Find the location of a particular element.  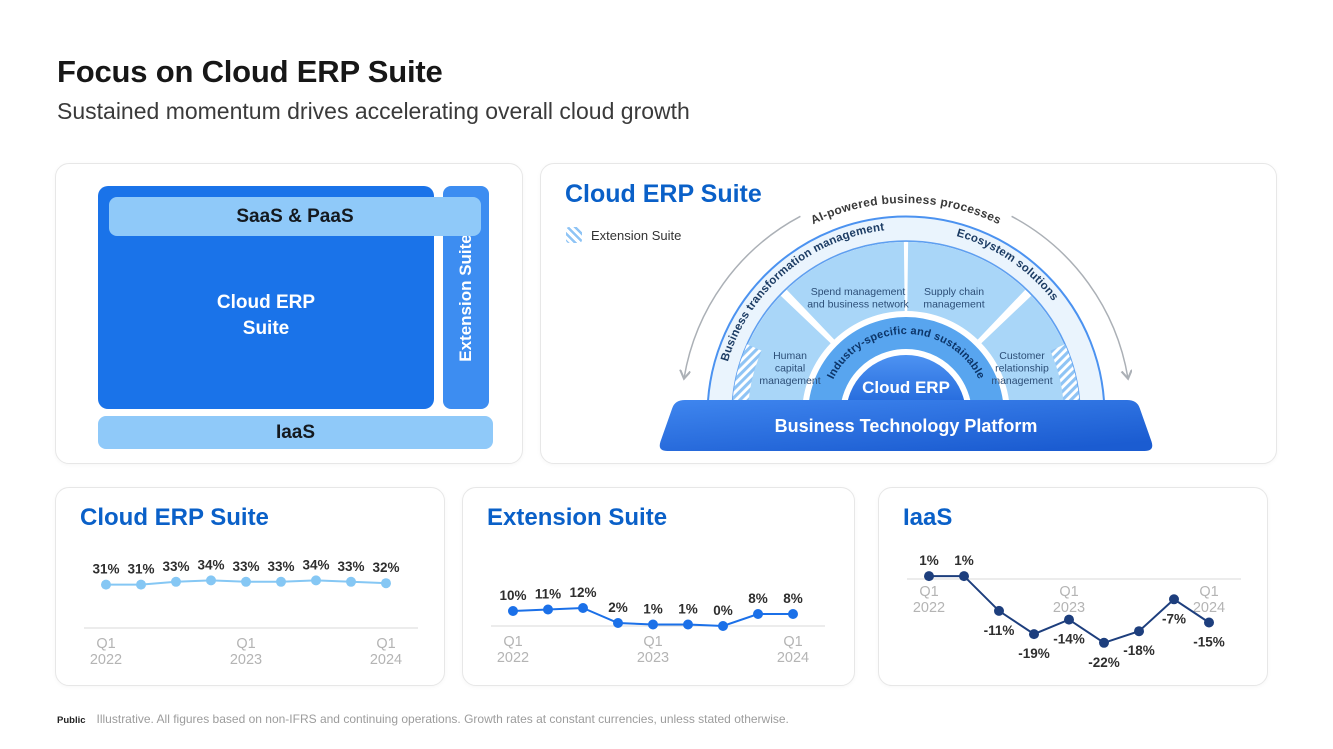

curved-arrow-left-icon is located at coordinates (742, 296).